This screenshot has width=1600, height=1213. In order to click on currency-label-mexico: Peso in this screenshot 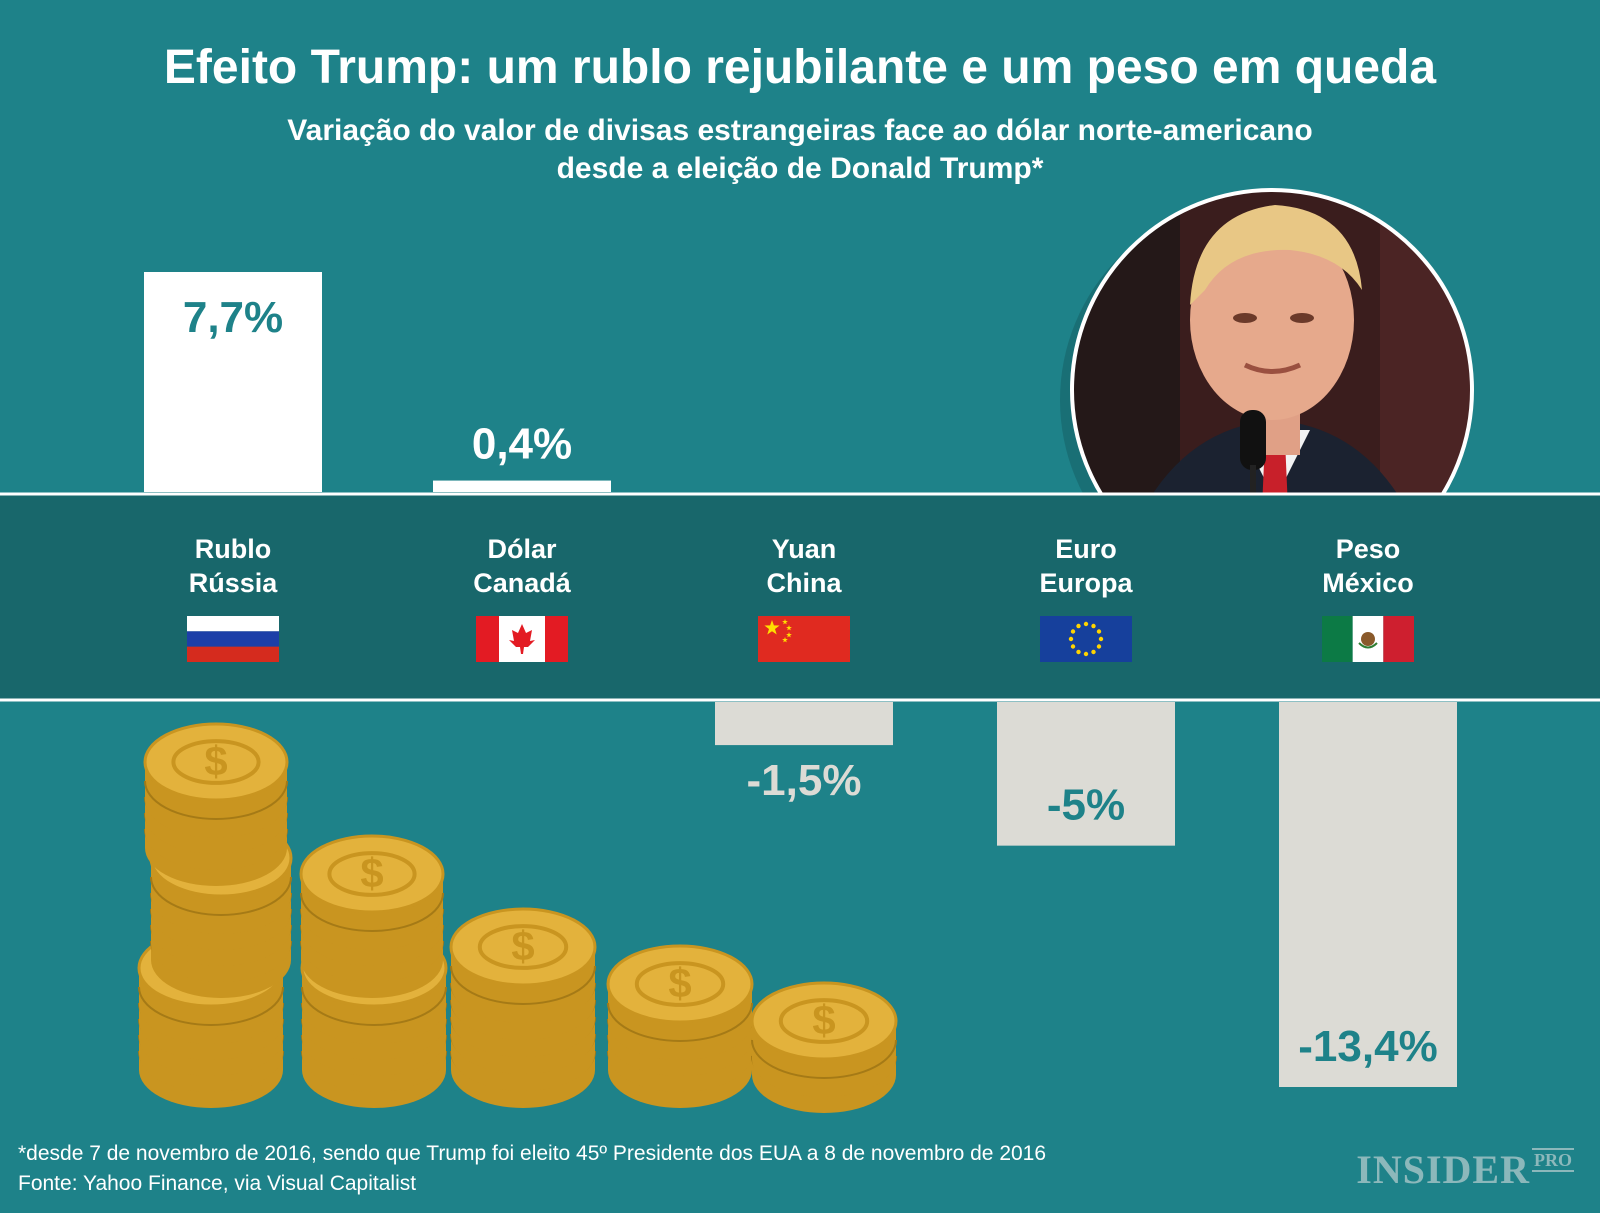, I will do `click(1368, 549)`.